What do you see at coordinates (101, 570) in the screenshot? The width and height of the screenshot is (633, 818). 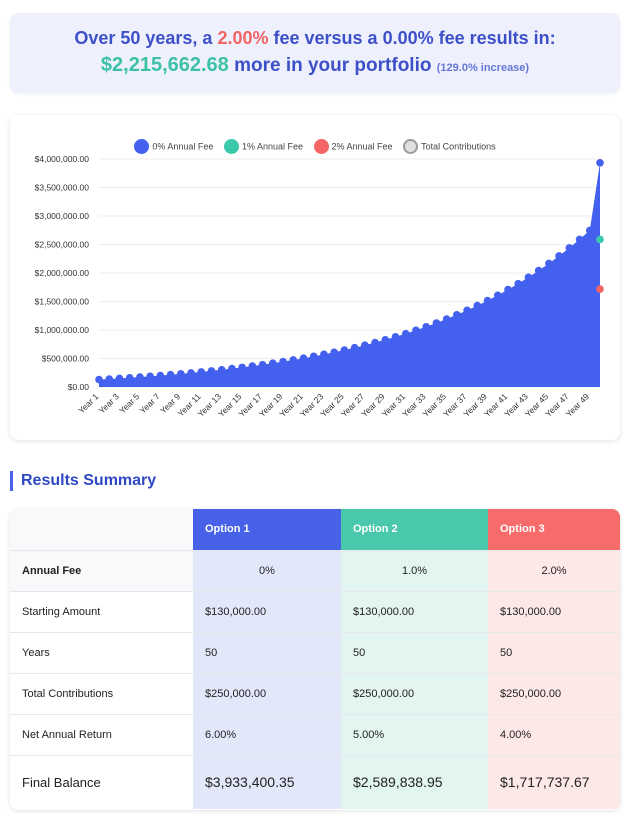 I see `row-label: Annual Fee` at bounding box center [101, 570].